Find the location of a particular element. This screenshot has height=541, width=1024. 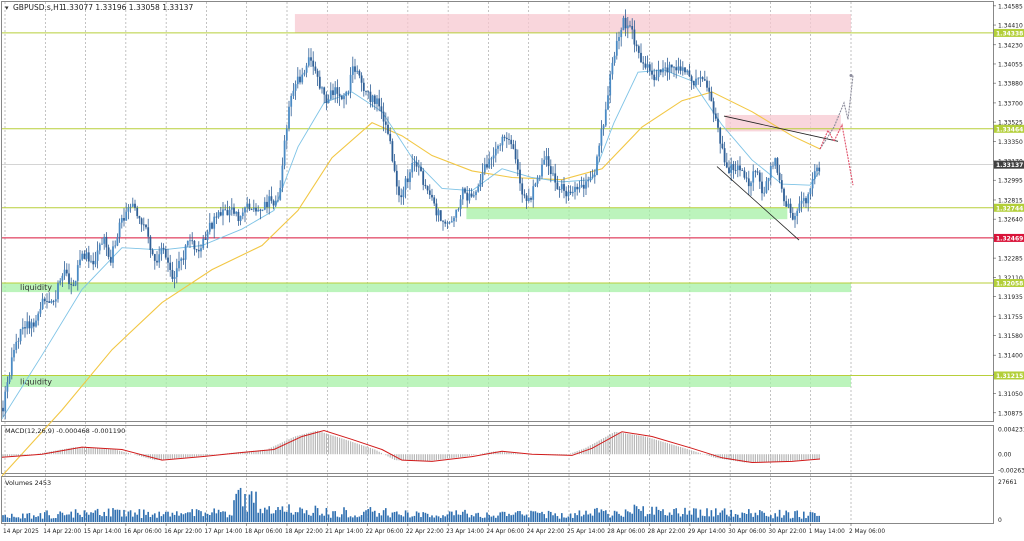

supply-zone-right is located at coordinates (783, 123).